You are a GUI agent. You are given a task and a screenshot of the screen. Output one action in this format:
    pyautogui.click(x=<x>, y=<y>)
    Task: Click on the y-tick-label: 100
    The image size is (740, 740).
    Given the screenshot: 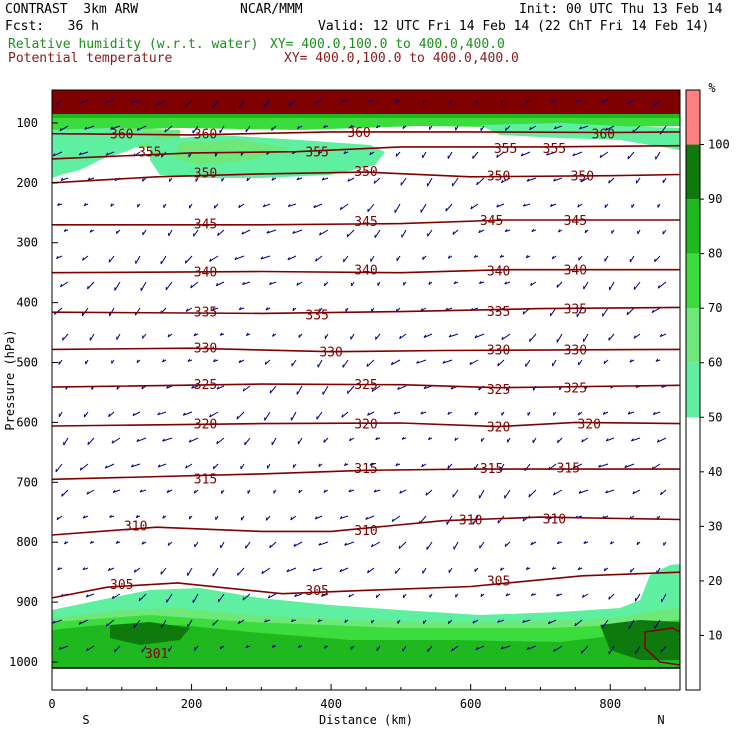 What is the action you would take?
    pyautogui.click(x=27, y=123)
    